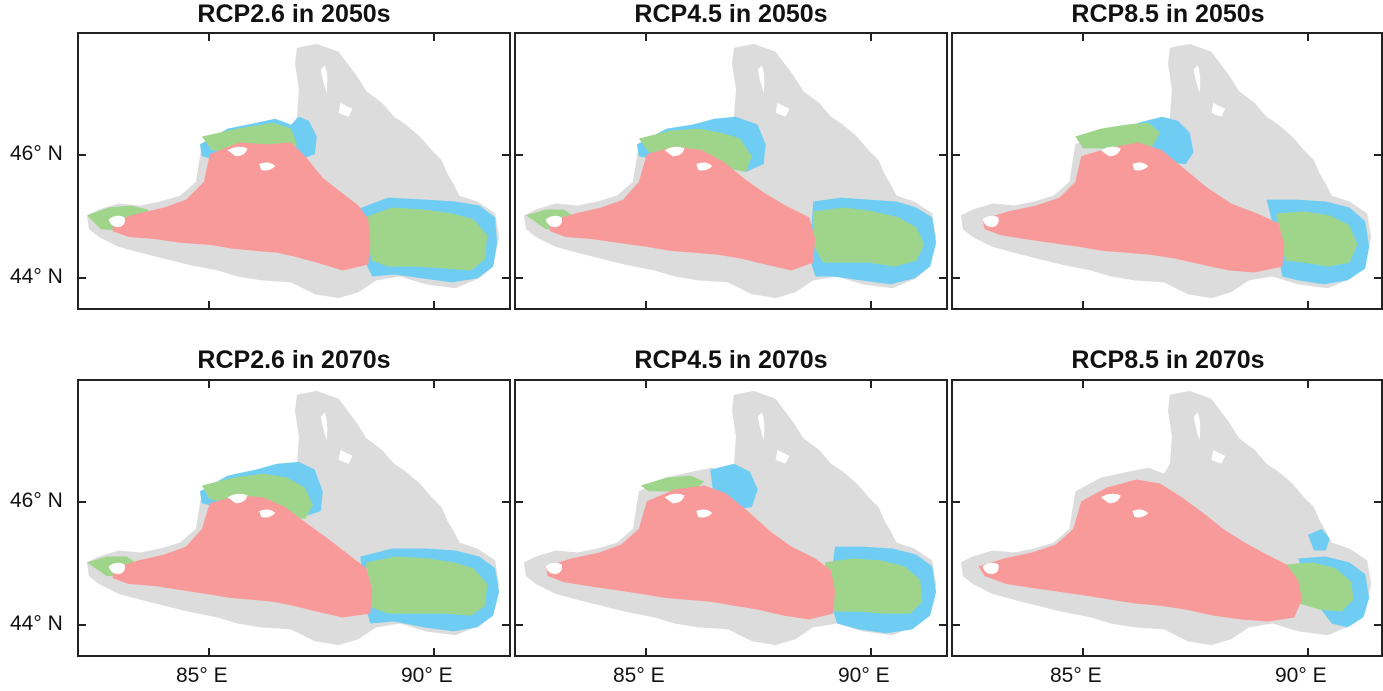 This screenshot has height=691, width=1383. I want to click on x-tick-label-90-col1: 90° E, so click(427, 675).